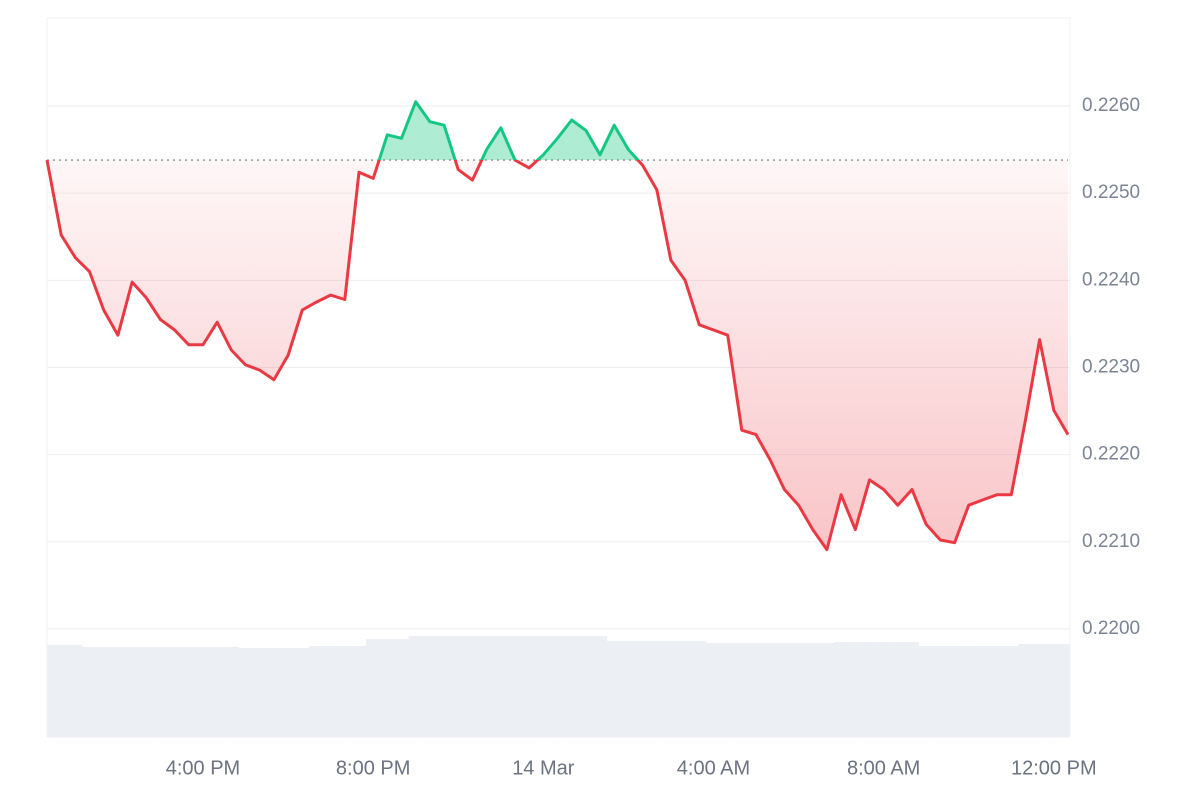 The width and height of the screenshot is (1200, 800). I want to click on y-tick-label: 0.2240, so click(1111, 279).